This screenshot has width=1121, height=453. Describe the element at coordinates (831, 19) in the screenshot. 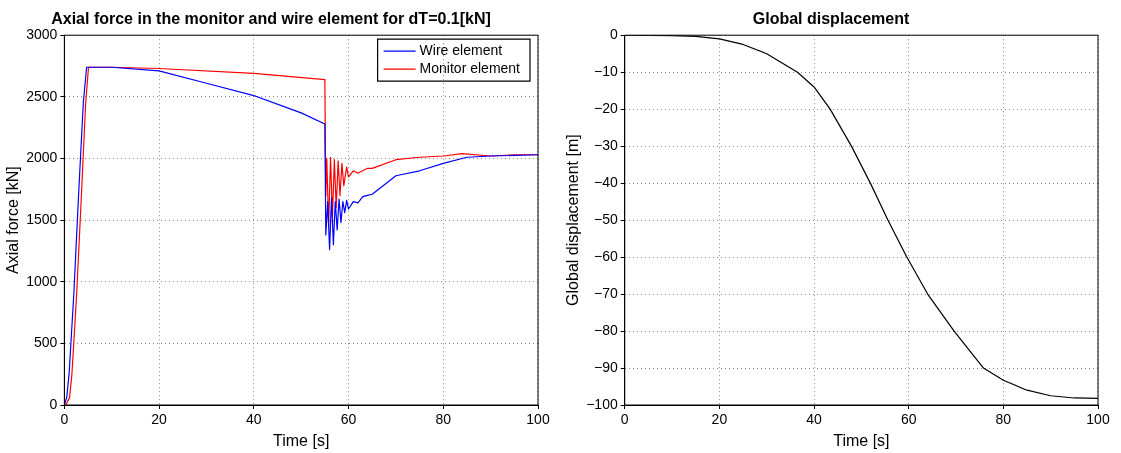

I see `chart-title: Global displacement` at that location.